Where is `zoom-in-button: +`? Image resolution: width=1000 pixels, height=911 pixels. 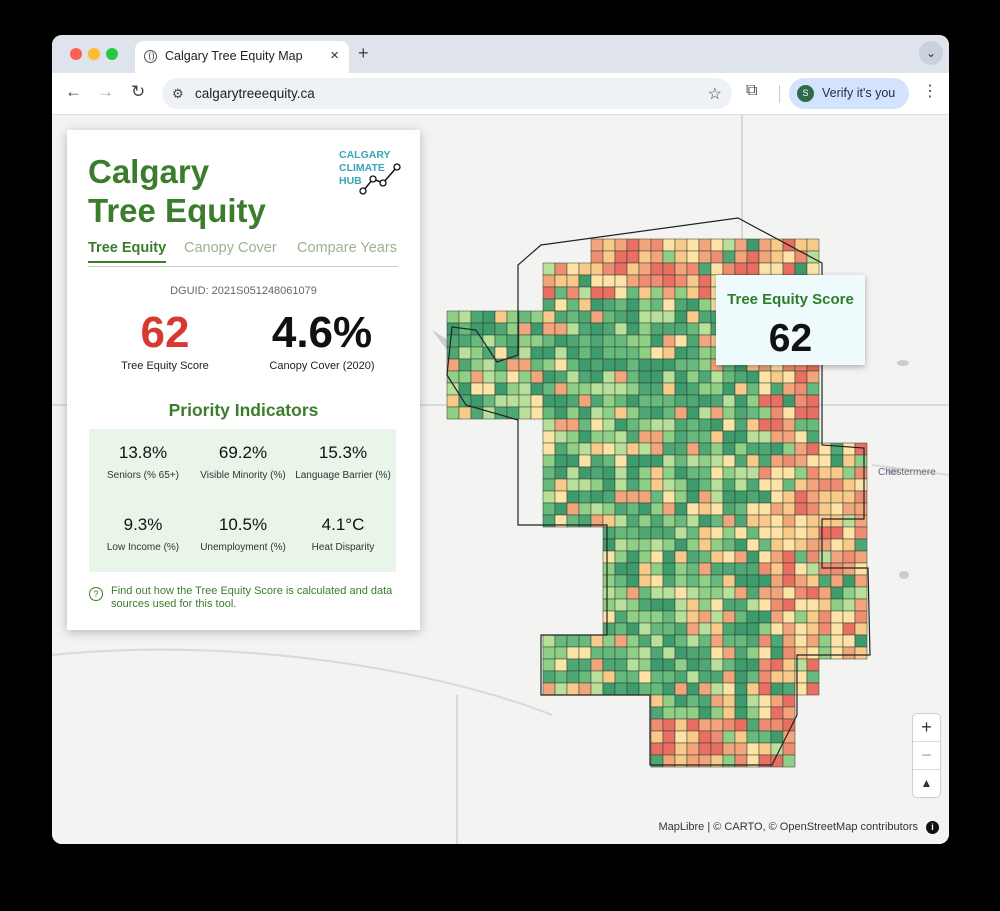
zoom-in-button: + is located at coordinates (926, 728).